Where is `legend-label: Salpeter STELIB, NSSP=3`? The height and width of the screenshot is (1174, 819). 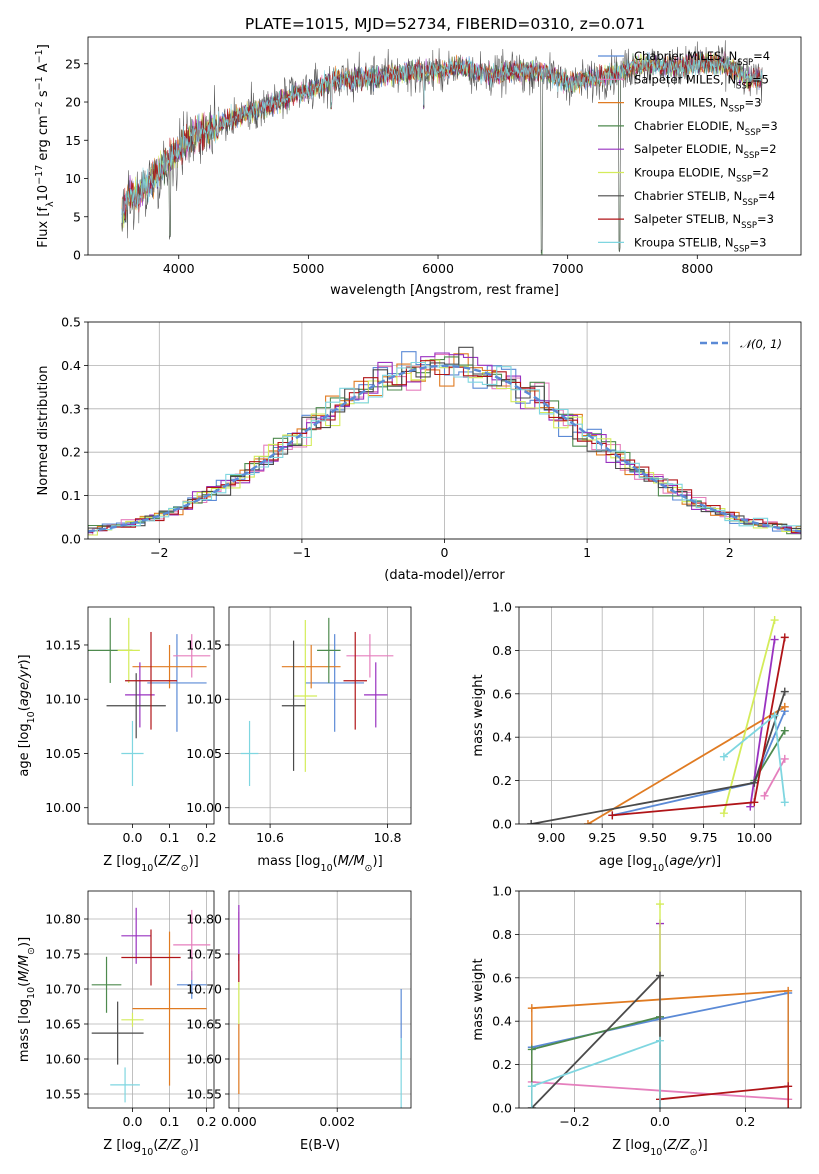
legend-label: Salpeter STELIB, NSSP=3 is located at coordinates (704, 221).